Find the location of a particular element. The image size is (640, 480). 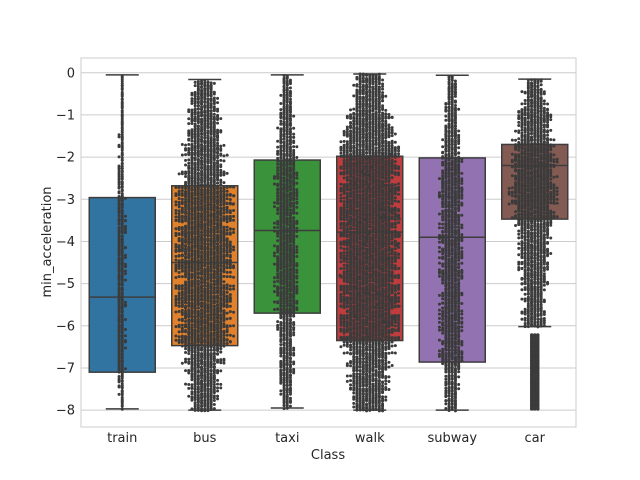

swarm-bus is located at coordinates (205, 245).